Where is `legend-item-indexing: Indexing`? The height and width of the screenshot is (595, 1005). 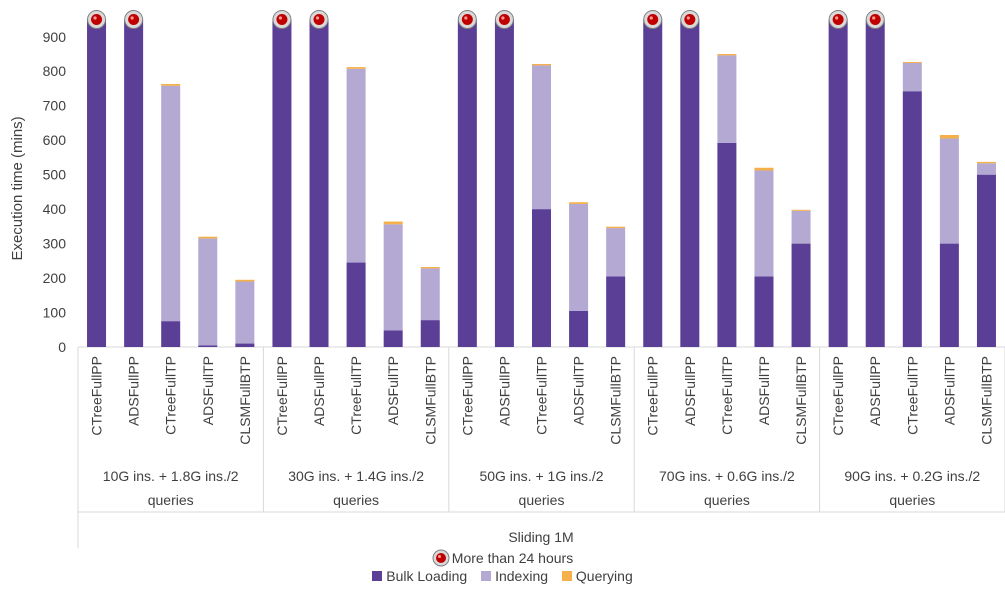 legend-item-indexing: Indexing is located at coordinates (514, 576).